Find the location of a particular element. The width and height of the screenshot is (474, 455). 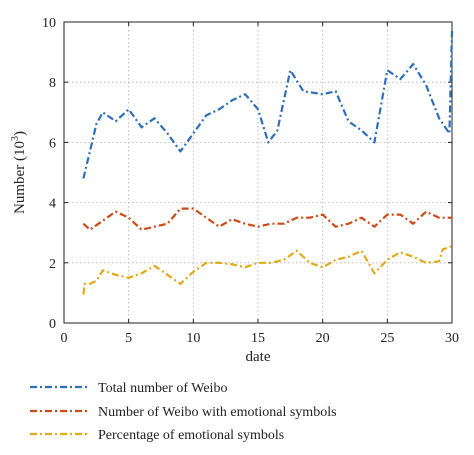

y-axis-label: Number (103) is located at coordinates (19, 172).